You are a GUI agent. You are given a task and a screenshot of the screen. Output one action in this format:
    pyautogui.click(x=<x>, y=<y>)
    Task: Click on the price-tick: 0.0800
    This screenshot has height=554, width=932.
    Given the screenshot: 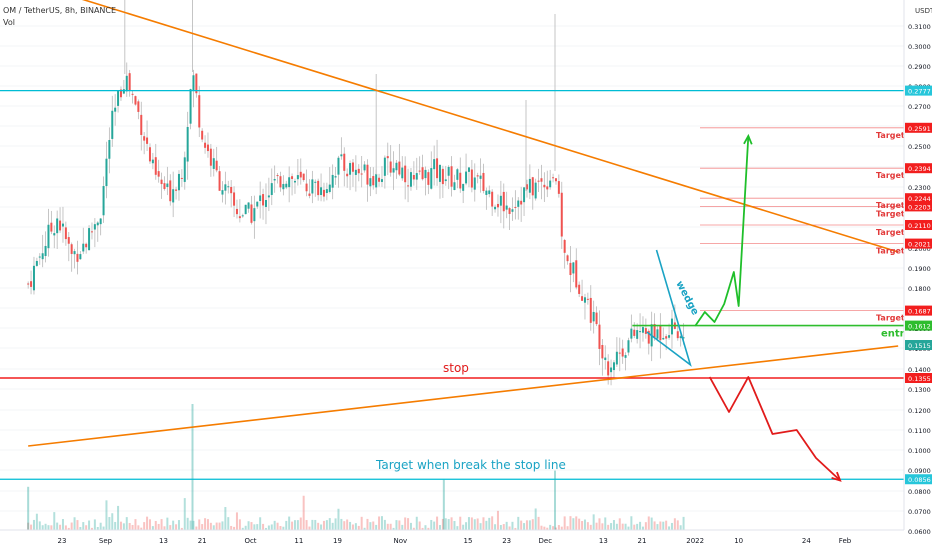 What is the action you would take?
    pyautogui.click(x=919, y=492)
    